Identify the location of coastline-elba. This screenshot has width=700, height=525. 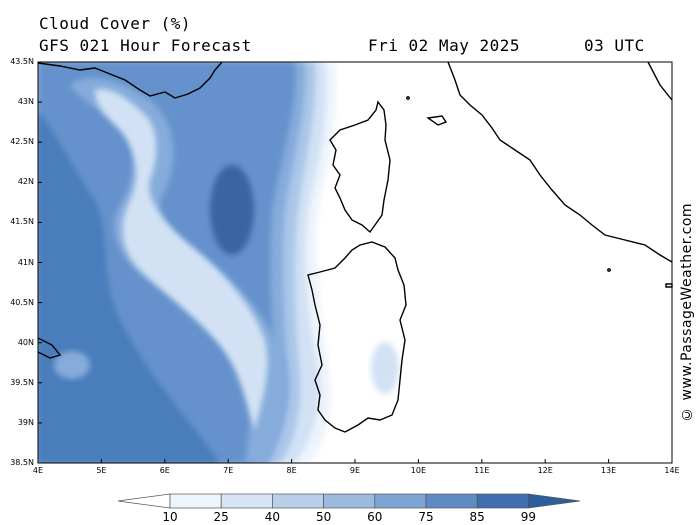
(437, 120).